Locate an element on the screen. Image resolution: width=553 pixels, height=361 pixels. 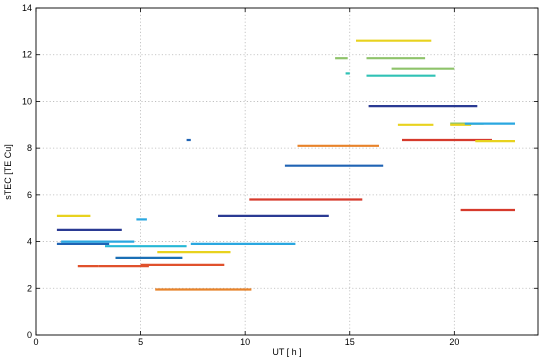
y-tick-label: 2 is located at coordinates (29, 288).